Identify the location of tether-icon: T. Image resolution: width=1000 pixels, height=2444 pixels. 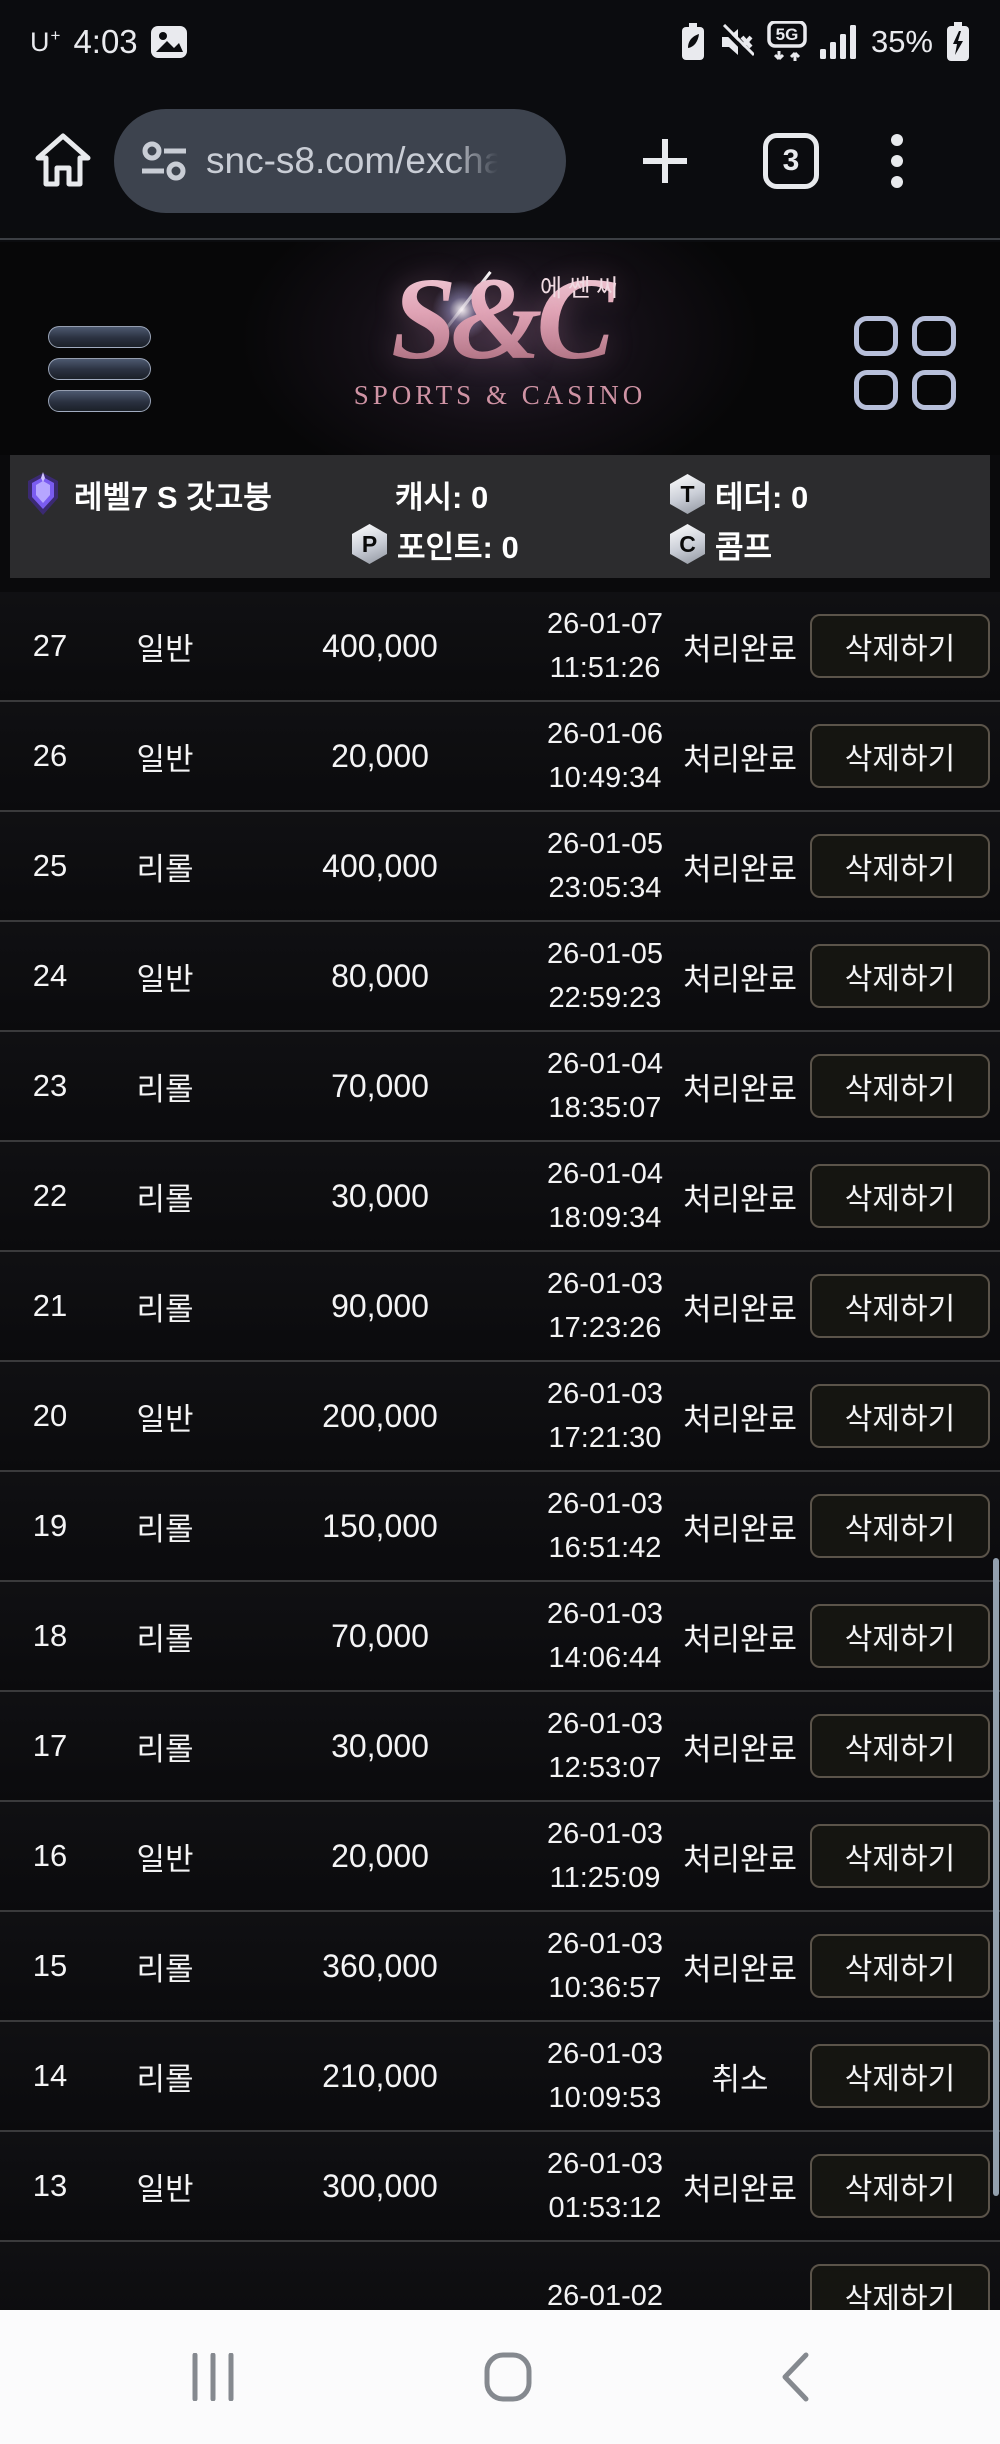
(687, 494).